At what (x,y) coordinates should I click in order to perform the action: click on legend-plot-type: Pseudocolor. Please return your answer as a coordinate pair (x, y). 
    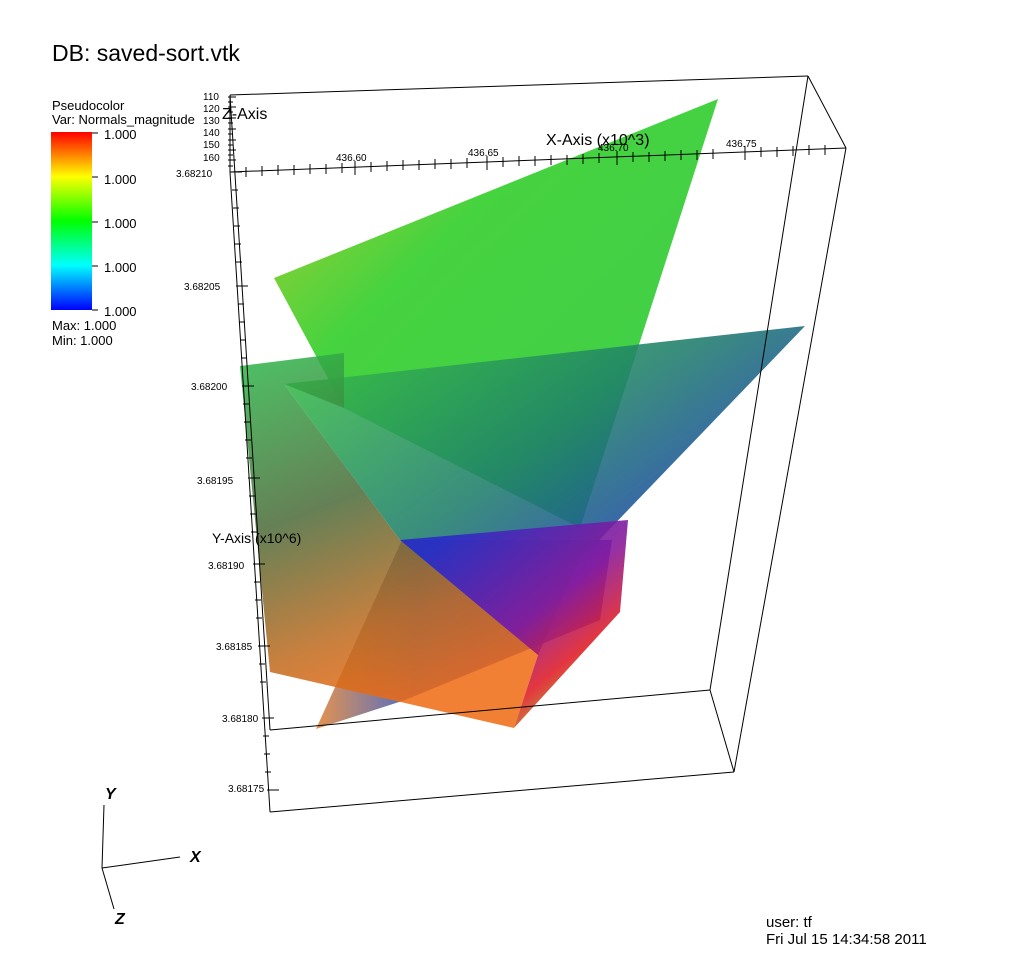
    Looking at the image, I should click on (88, 105).